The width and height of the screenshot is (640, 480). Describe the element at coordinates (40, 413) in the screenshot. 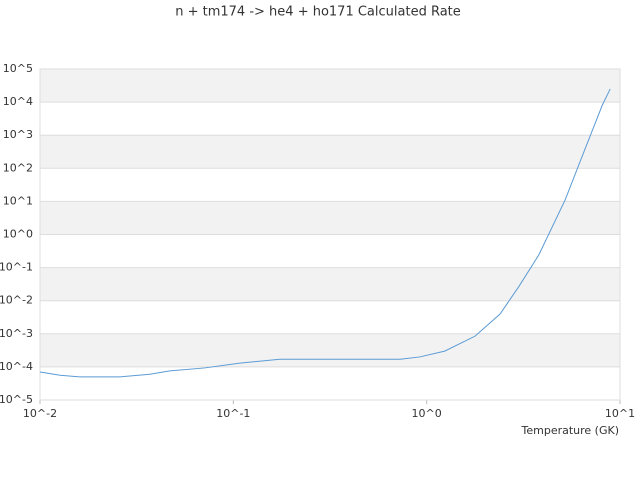

I see `x-tick-label: 10^-2` at that location.